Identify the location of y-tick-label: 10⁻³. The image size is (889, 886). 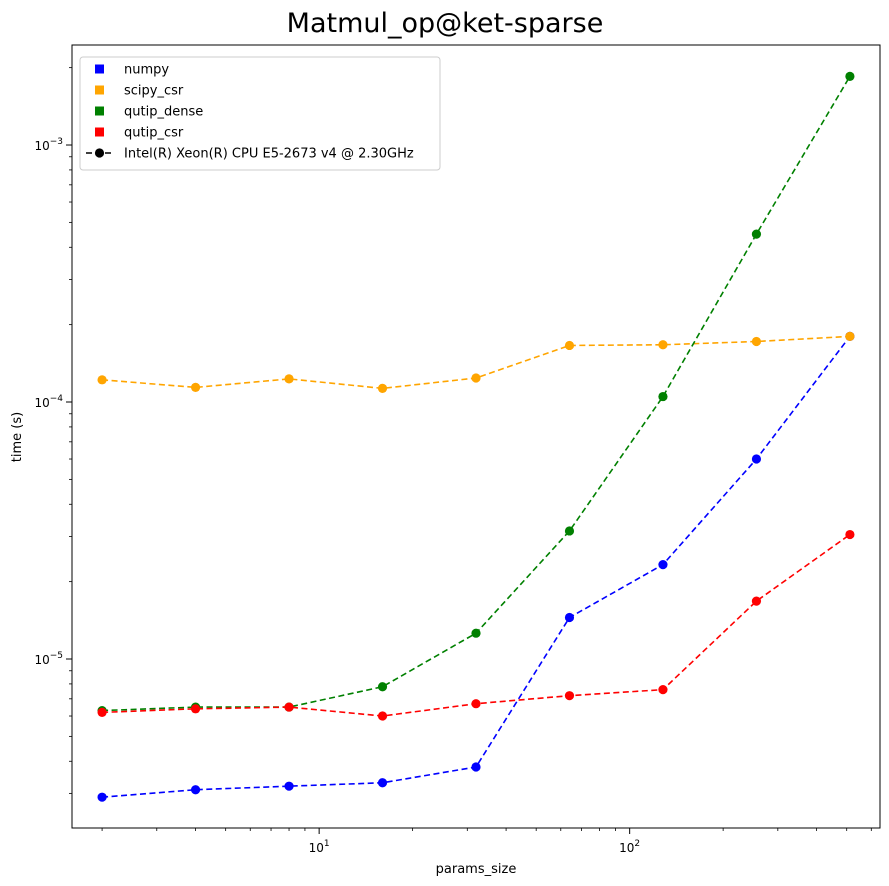
(48, 145).